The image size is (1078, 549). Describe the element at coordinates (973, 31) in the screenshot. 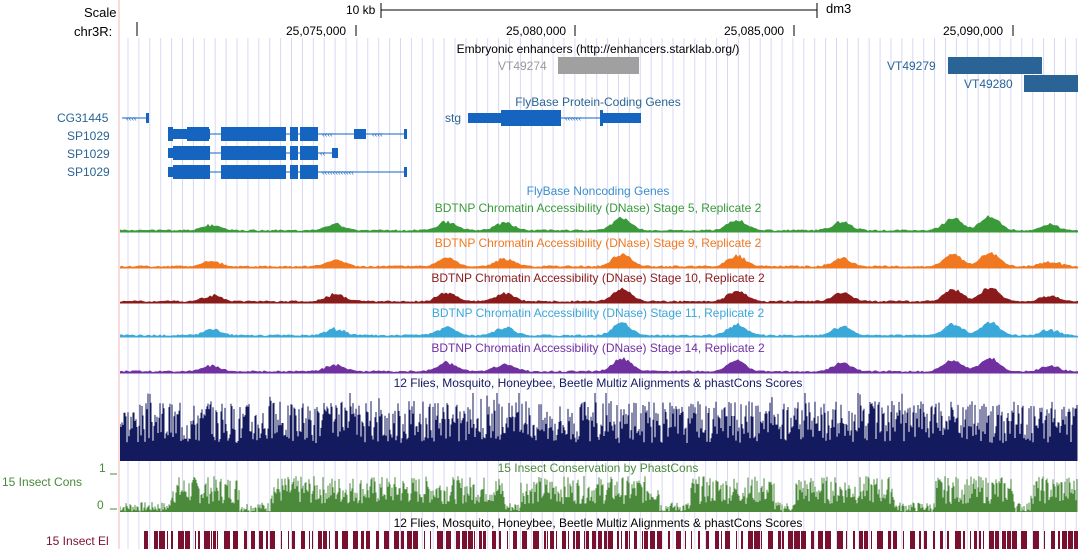

I see `ruler-tick-4: 25,090,000` at that location.